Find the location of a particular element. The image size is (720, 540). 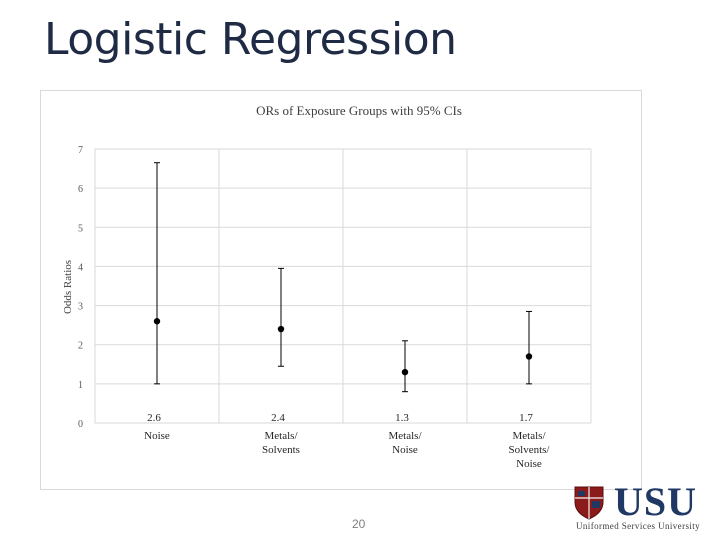

data-label: 2.6 is located at coordinates (154, 418).